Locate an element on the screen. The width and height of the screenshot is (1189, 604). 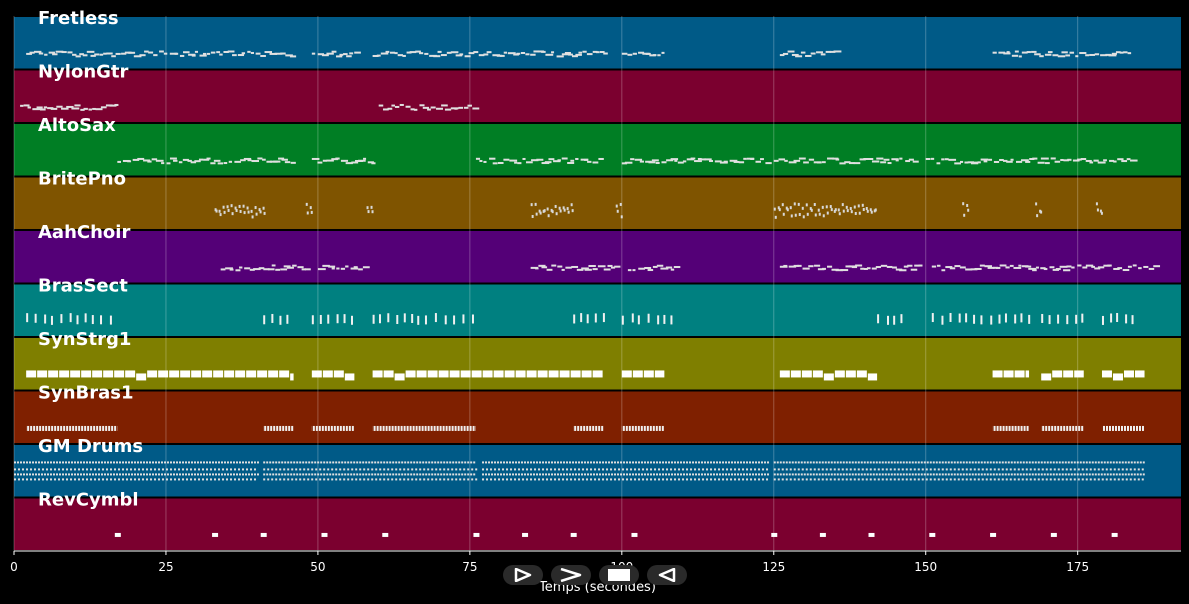
rewind-icon is located at coordinates (667, 575).